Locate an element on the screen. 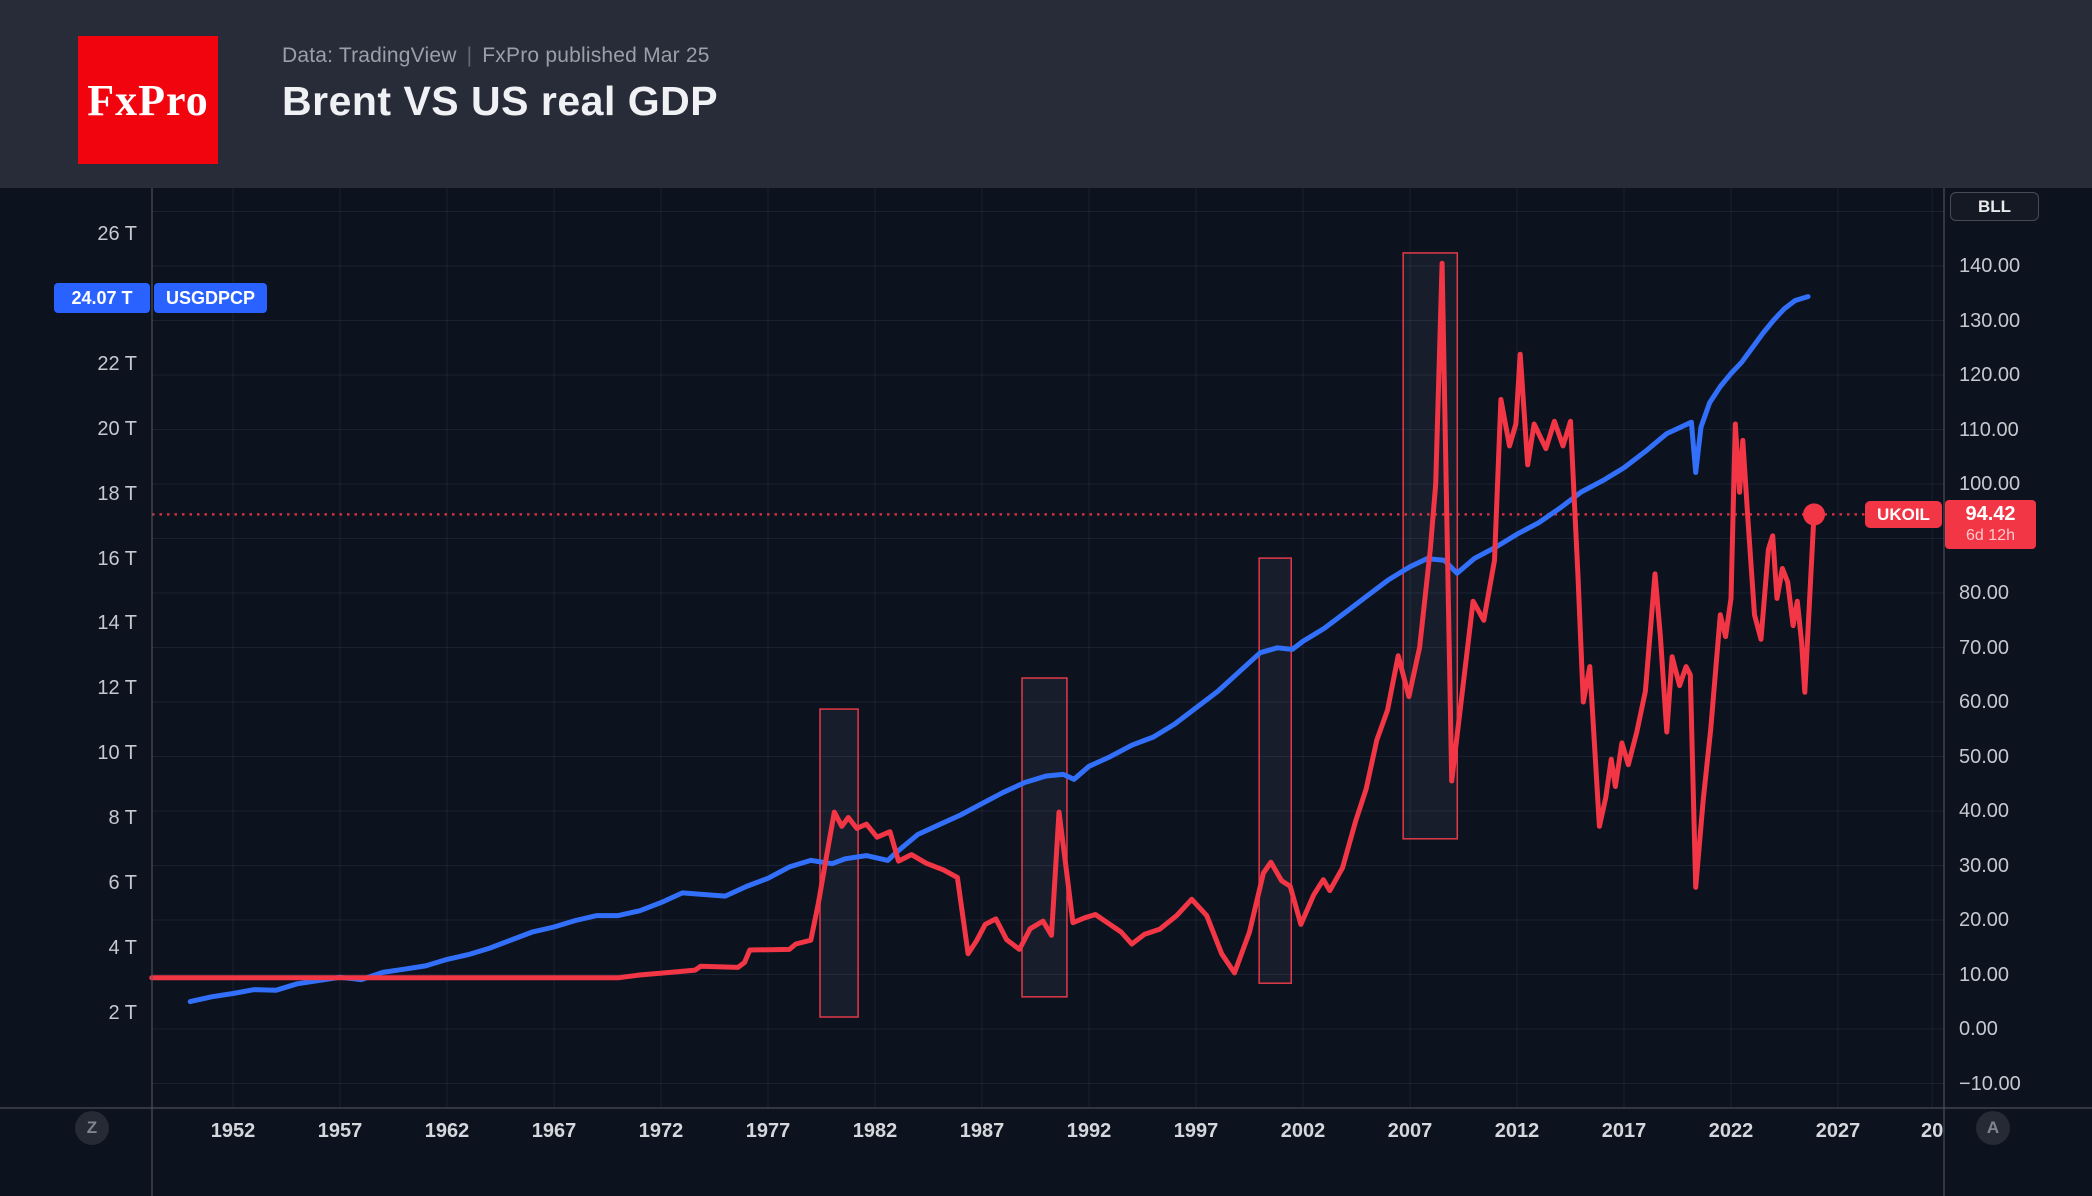 Image resolution: width=2092 pixels, height=1196 pixels. ukoil-price-badge: 94.42 6d 12h is located at coordinates (1990, 524).